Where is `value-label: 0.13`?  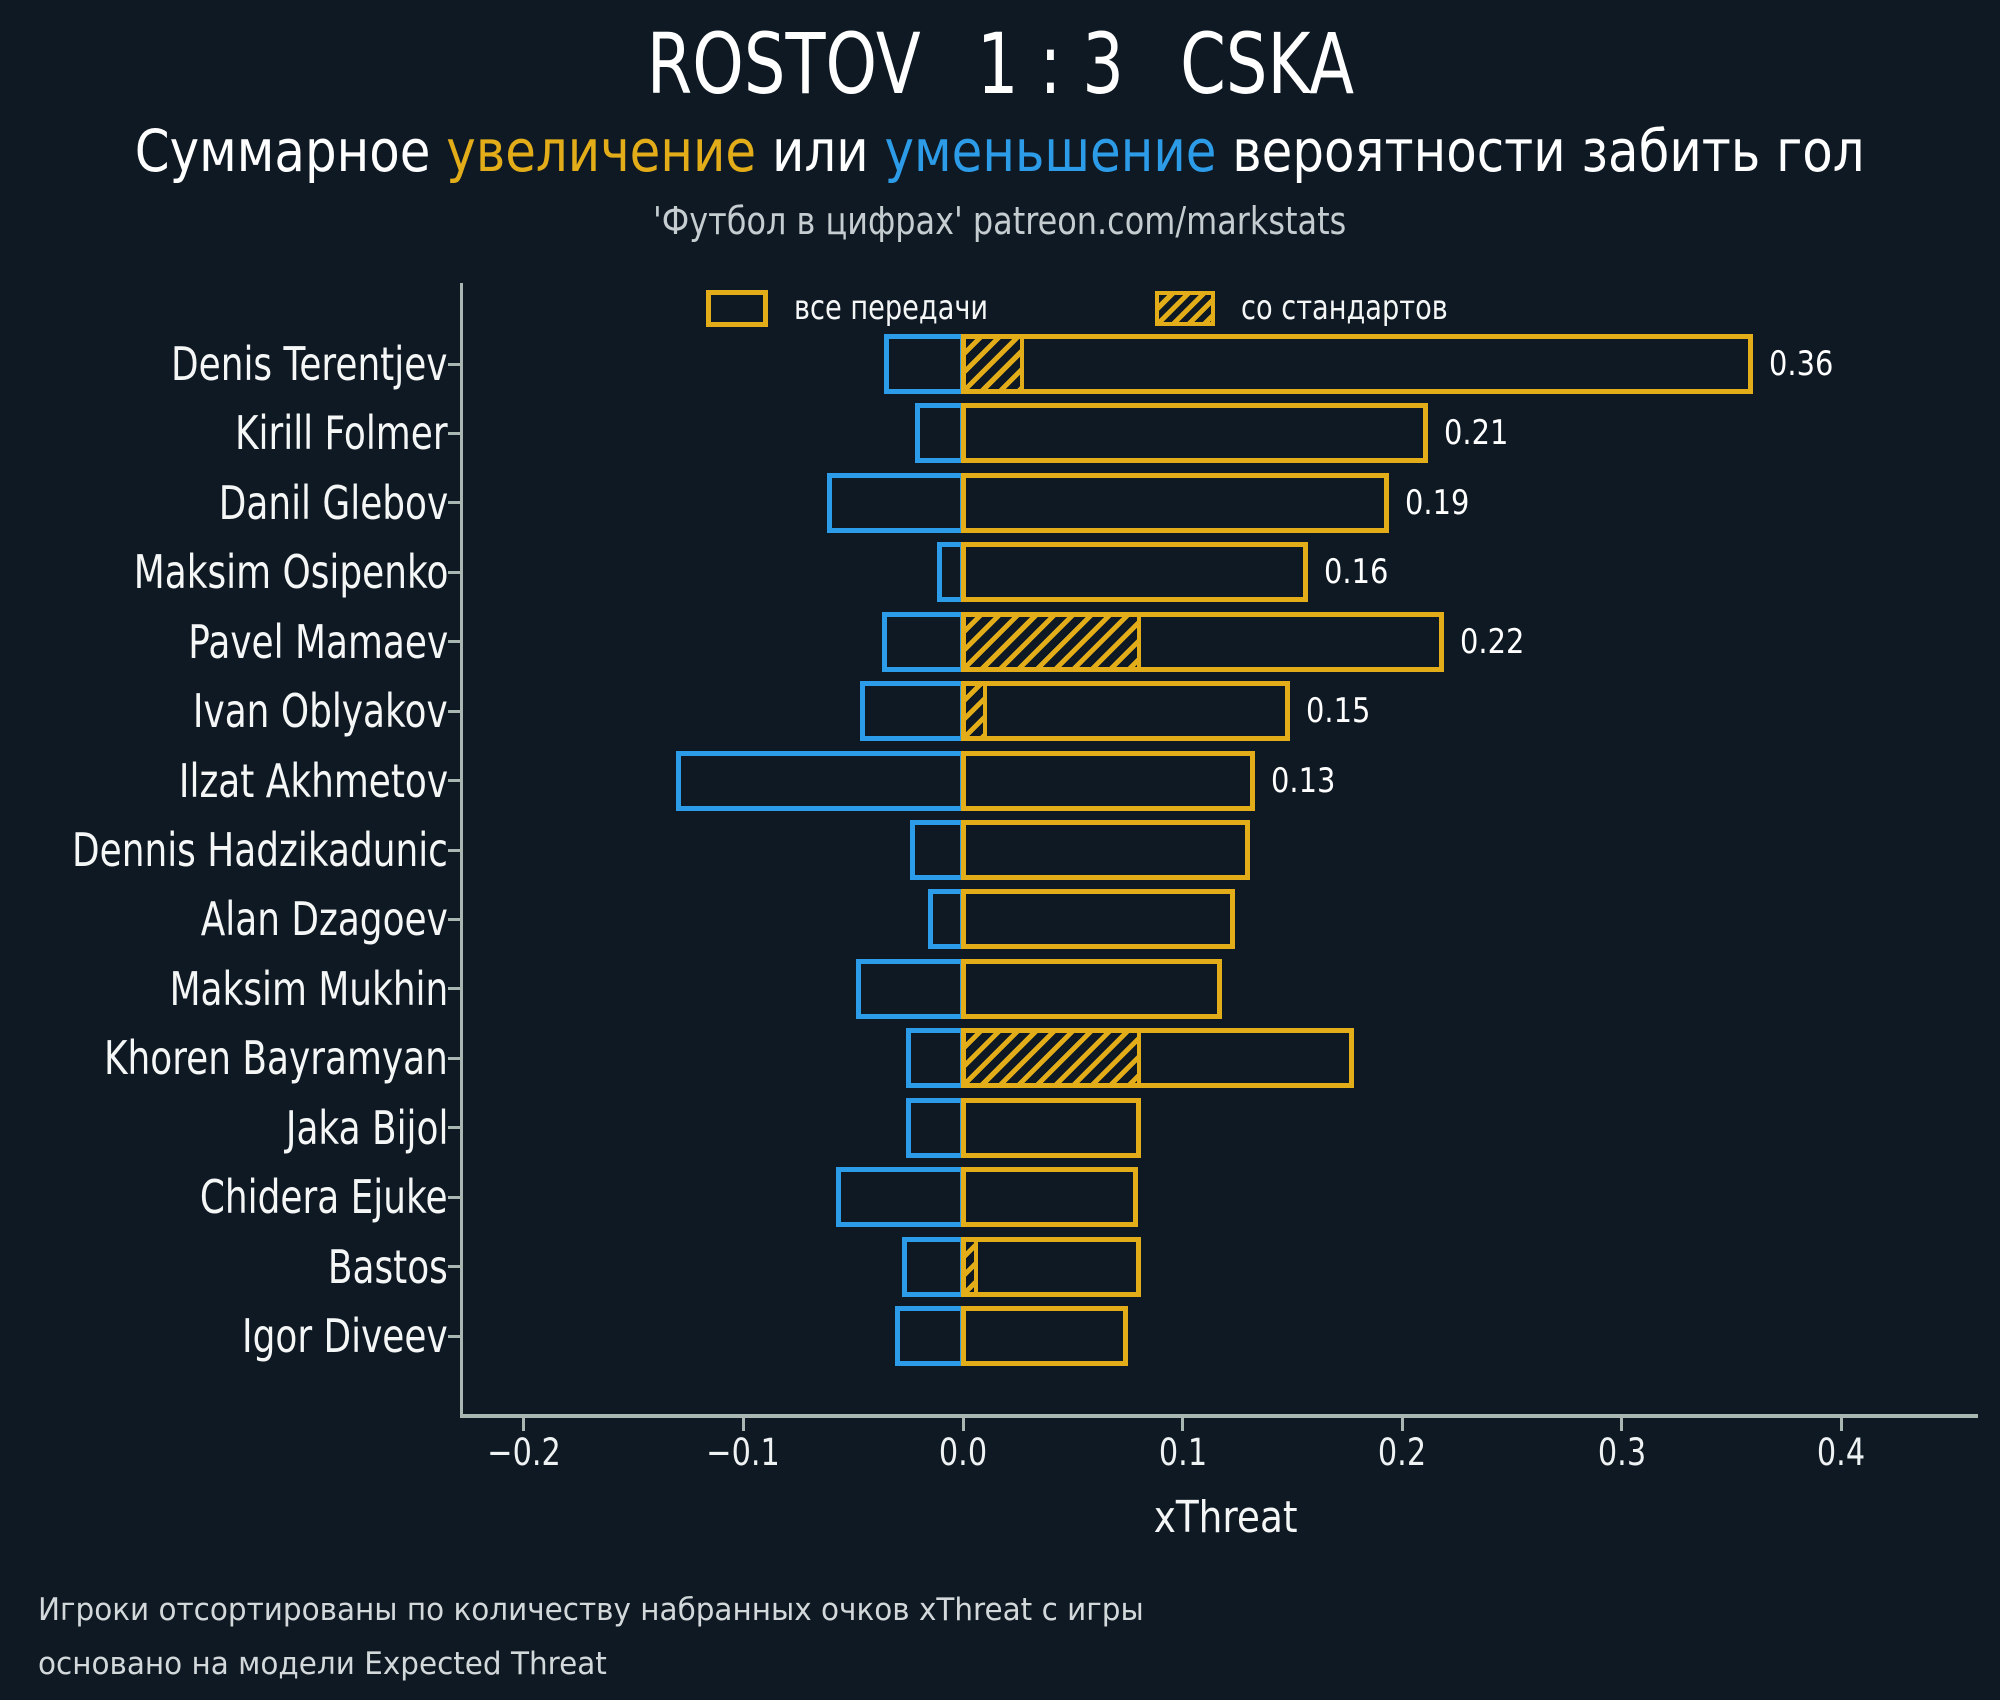
value-label: 0.13 is located at coordinates (1303, 780).